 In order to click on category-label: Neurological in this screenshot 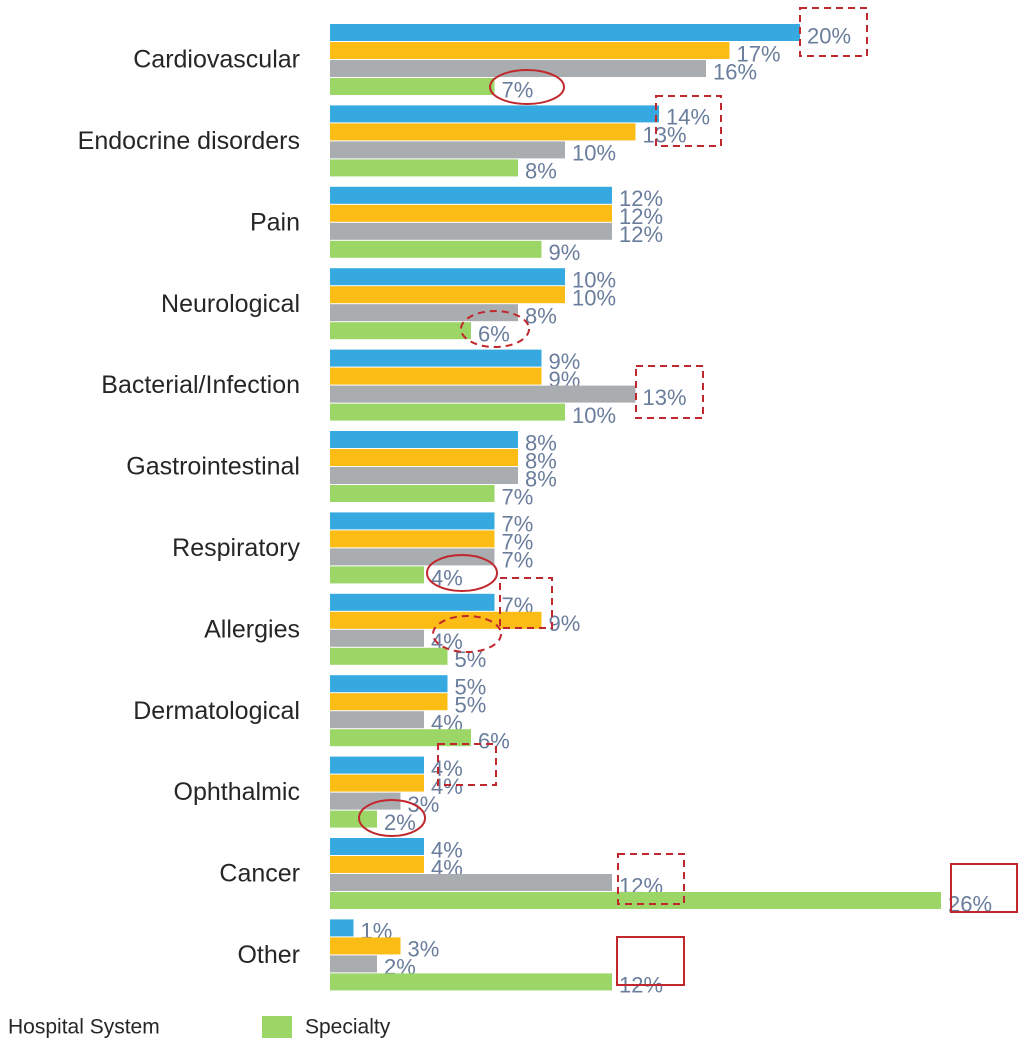, I will do `click(230, 304)`.